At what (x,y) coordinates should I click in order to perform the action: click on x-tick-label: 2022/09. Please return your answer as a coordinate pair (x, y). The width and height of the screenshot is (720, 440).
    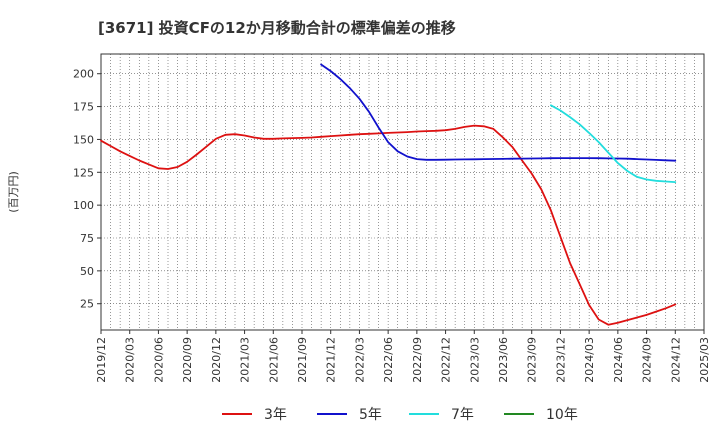
    Looking at the image, I should click on (417, 360).